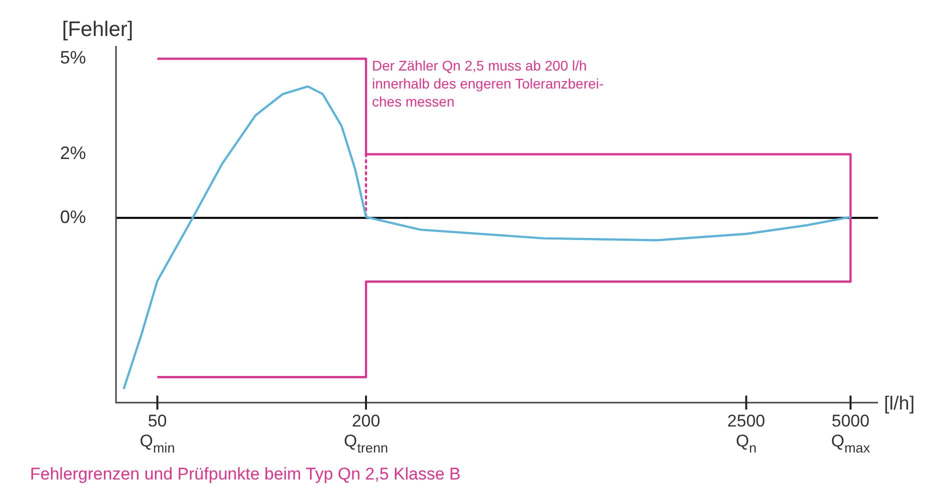  What do you see at coordinates (899, 404) in the screenshot?
I see `x-axis-title: [l/h]` at bounding box center [899, 404].